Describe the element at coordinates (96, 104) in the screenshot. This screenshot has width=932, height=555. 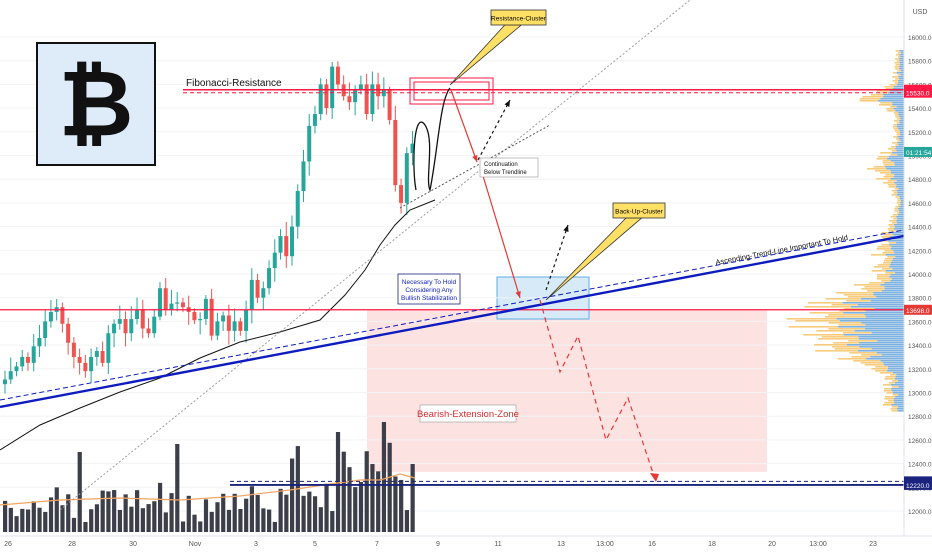
I see `bitcoin-logo: ₿` at that location.